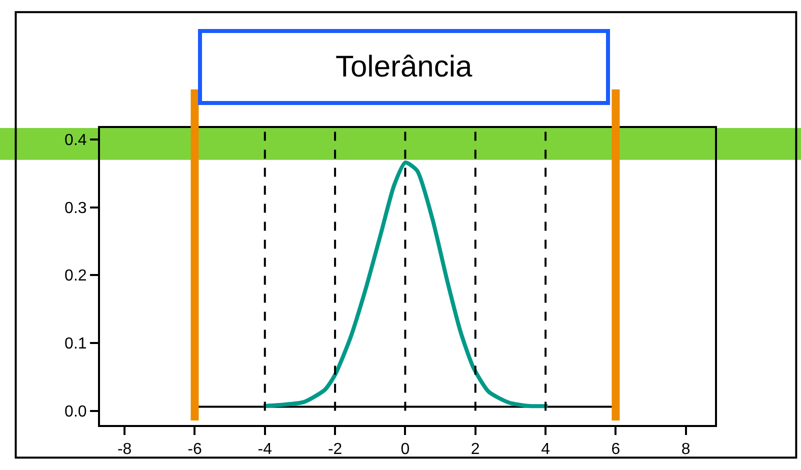 The height and width of the screenshot is (470, 801). Describe the element at coordinates (545, 449) in the screenshot. I see `x-tick-label: 4` at that location.